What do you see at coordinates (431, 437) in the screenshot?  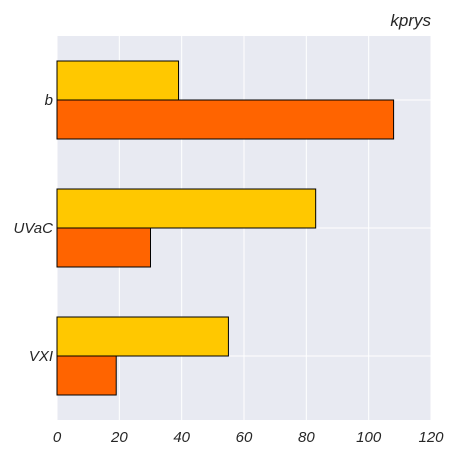 I see `x-tick-label: 120` at bounding box center [431, 437].